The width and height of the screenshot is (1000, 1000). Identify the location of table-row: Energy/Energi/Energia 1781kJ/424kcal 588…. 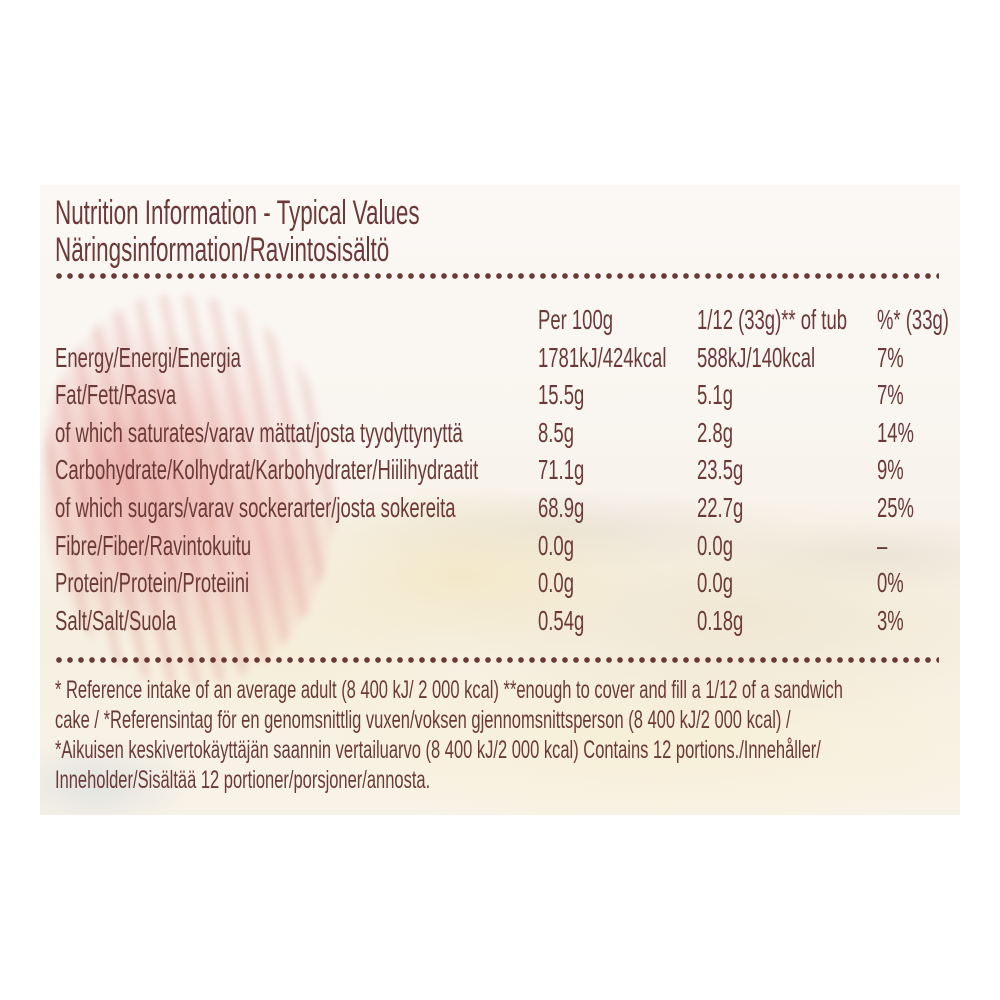
(510, 360).